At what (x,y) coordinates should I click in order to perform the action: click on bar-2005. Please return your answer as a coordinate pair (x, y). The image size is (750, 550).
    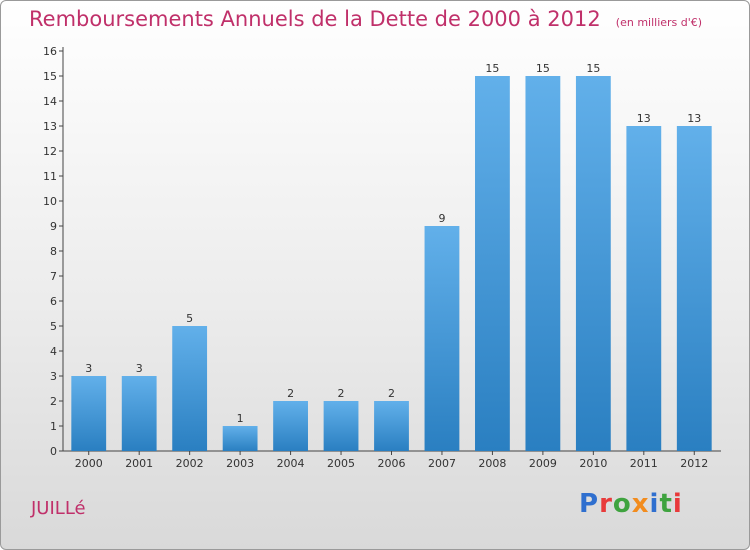
    Looking at the image, I should click on (341, 426).